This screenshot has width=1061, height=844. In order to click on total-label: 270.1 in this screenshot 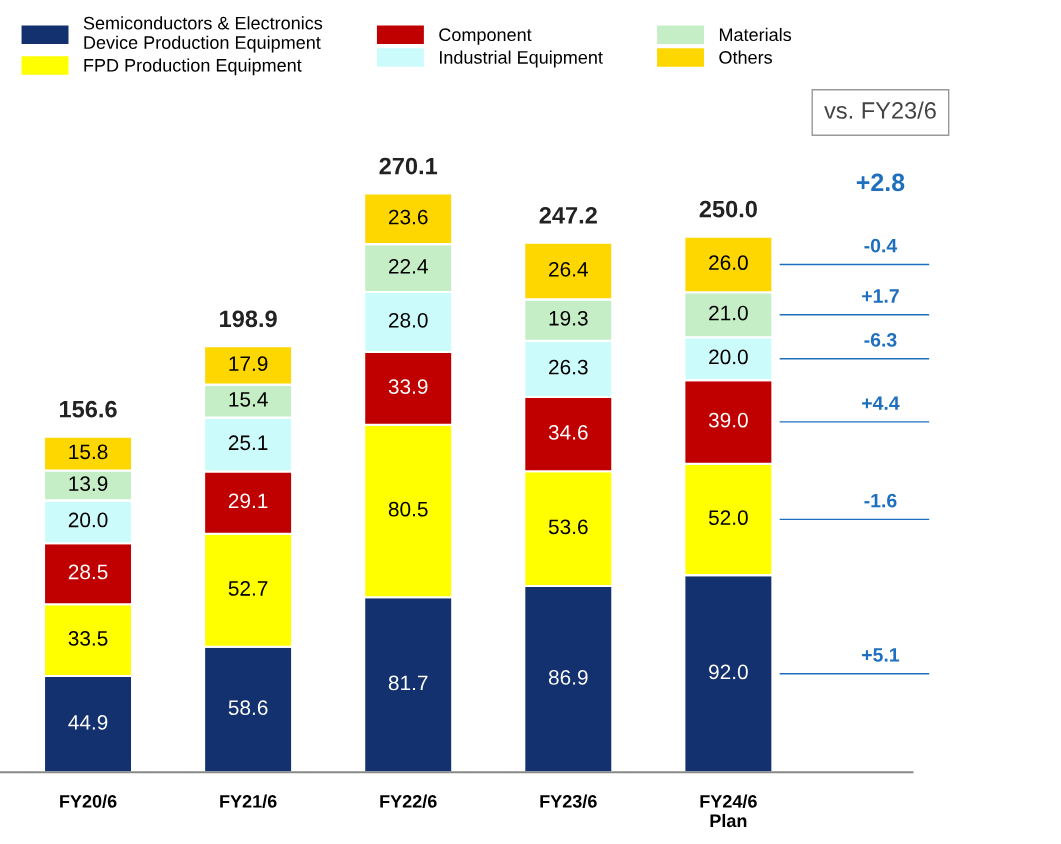, I will do `click(408, 166)`.